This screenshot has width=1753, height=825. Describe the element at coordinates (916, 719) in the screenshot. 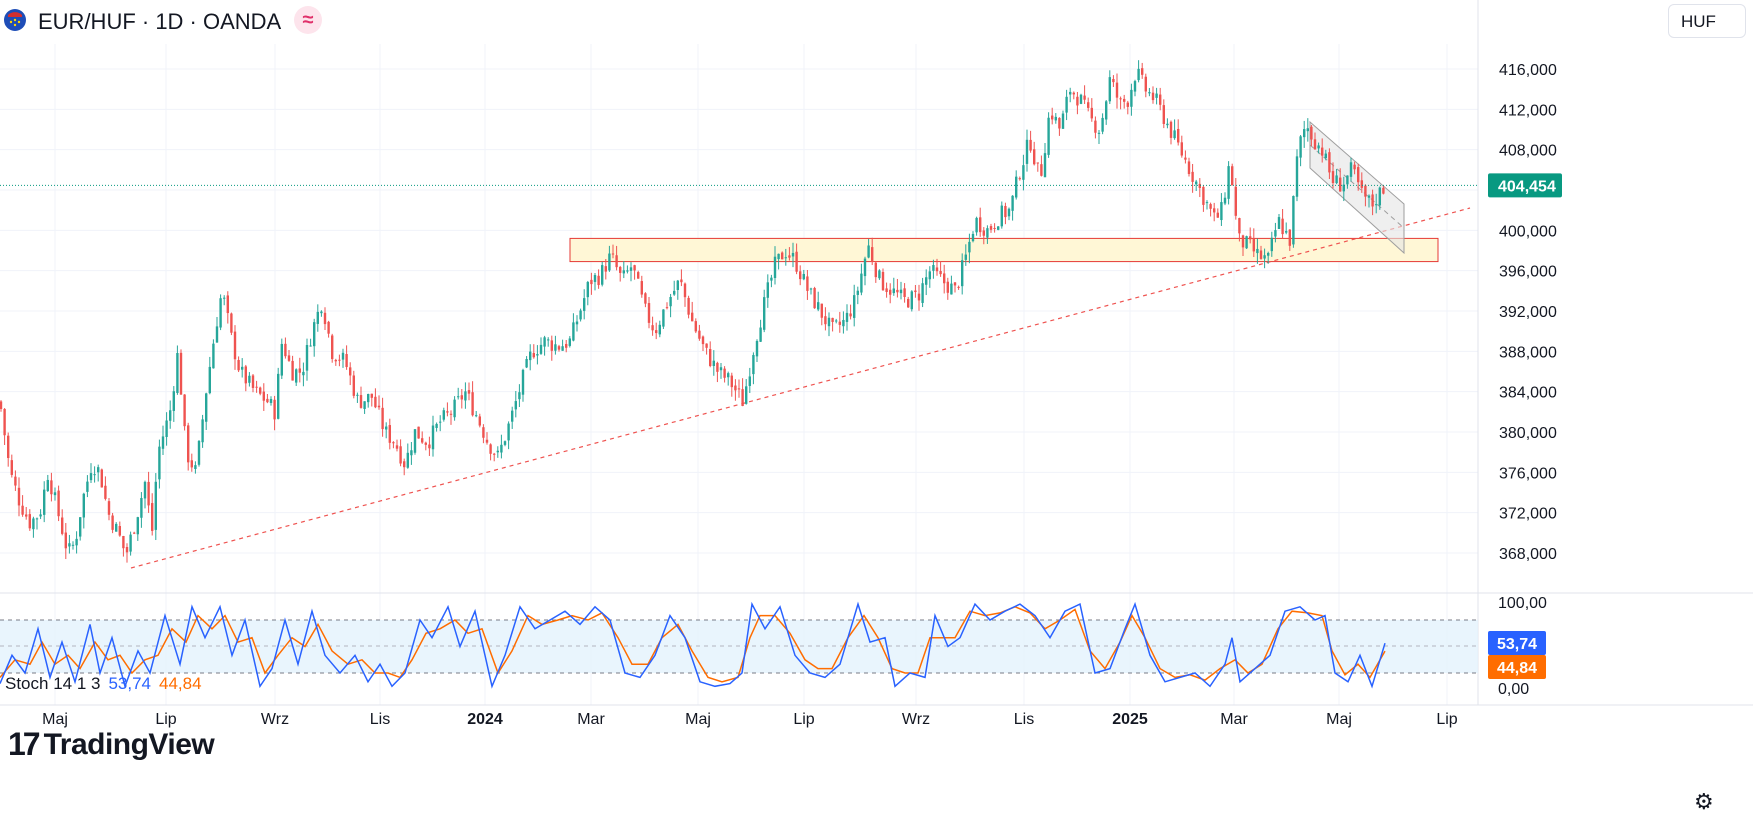

I see `x-tick-label: Wrz` at that location.